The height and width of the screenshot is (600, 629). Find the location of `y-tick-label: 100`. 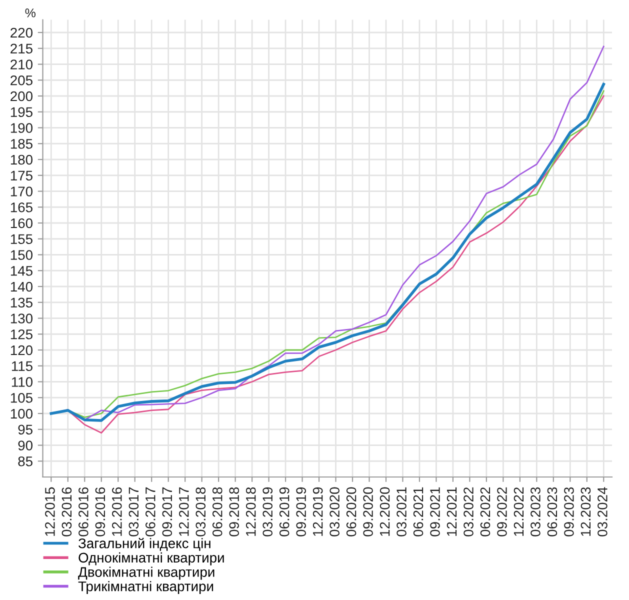

y-tick-label: 100 is located at coordinates (21, 413).